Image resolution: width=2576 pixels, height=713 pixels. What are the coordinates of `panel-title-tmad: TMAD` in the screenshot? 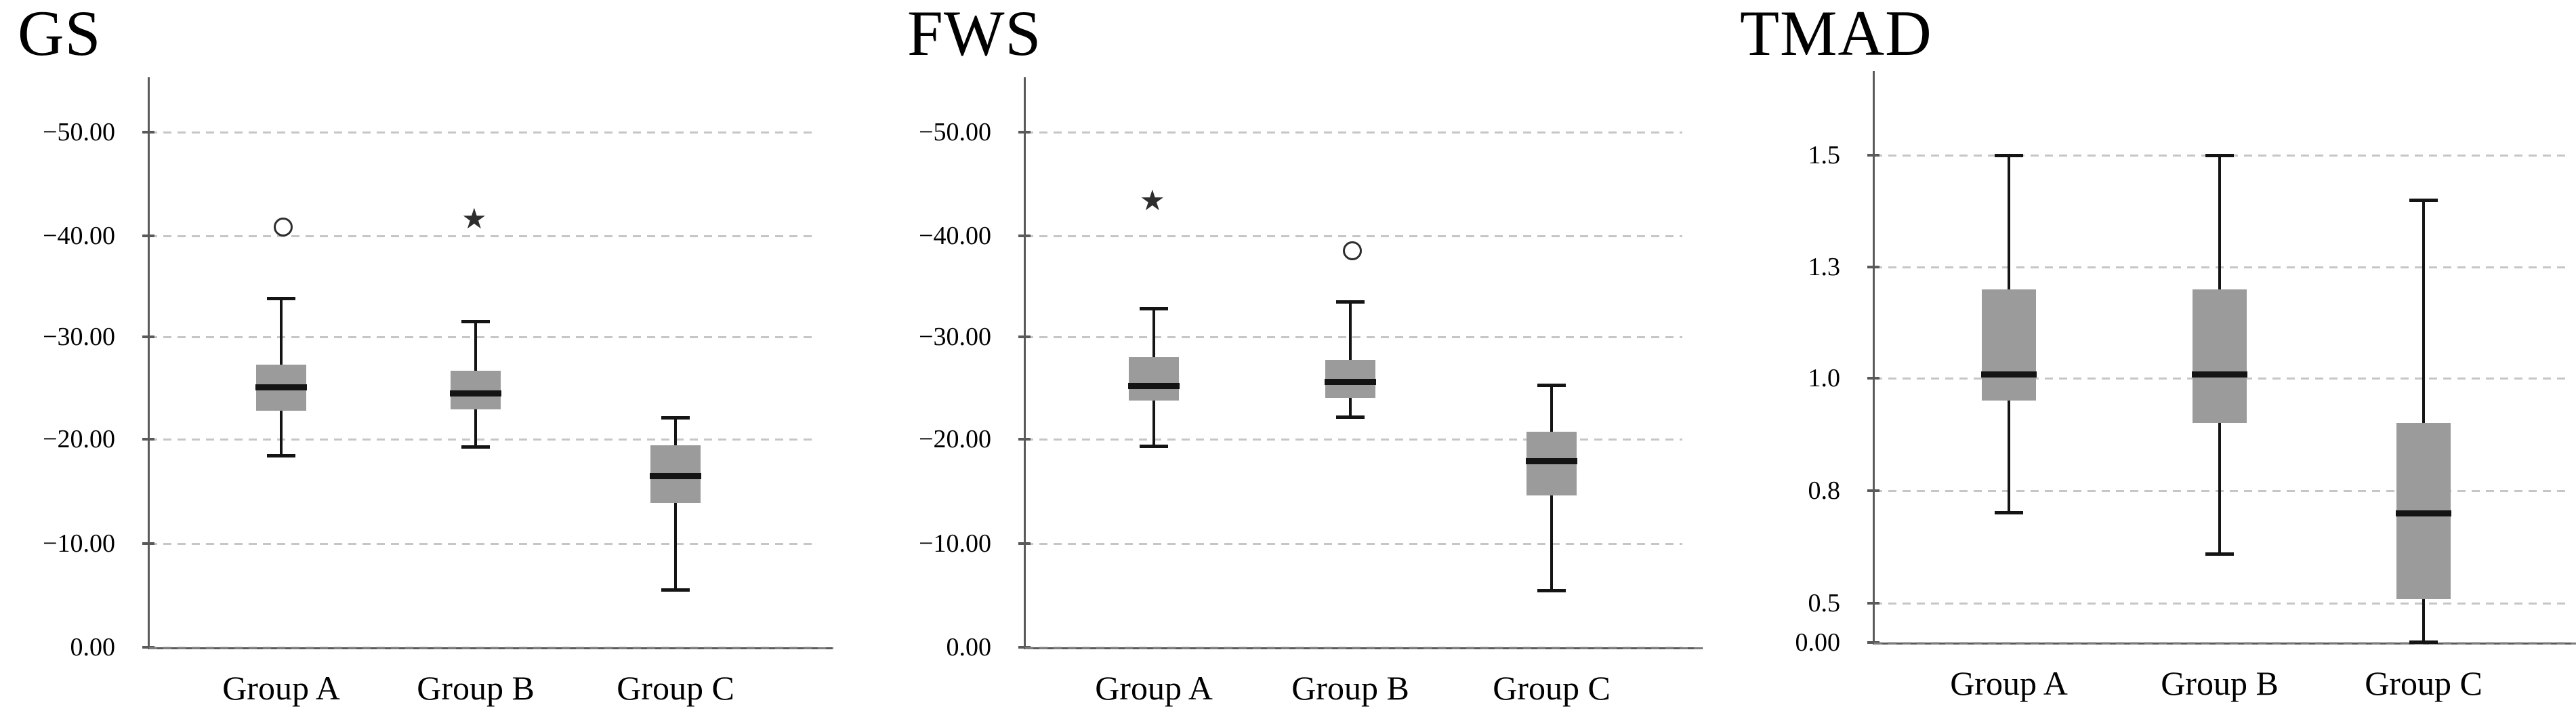 It's located at (1836, 35).